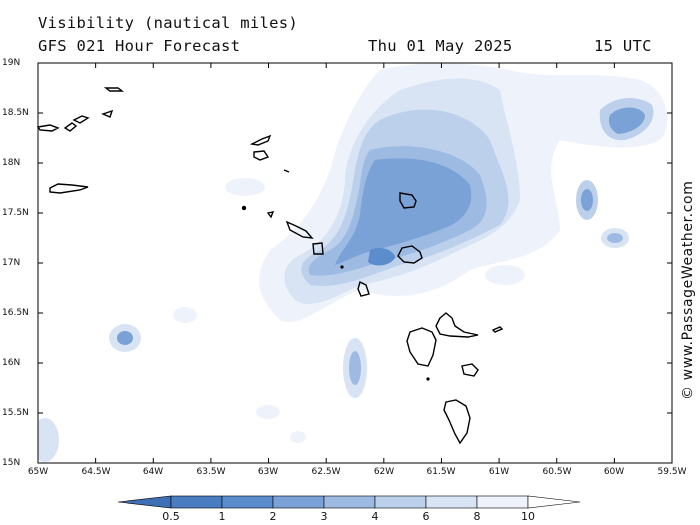 The height and width of the screenshot is (525, 700). I want to click on colorbar-label: 8, so click(477, 516).